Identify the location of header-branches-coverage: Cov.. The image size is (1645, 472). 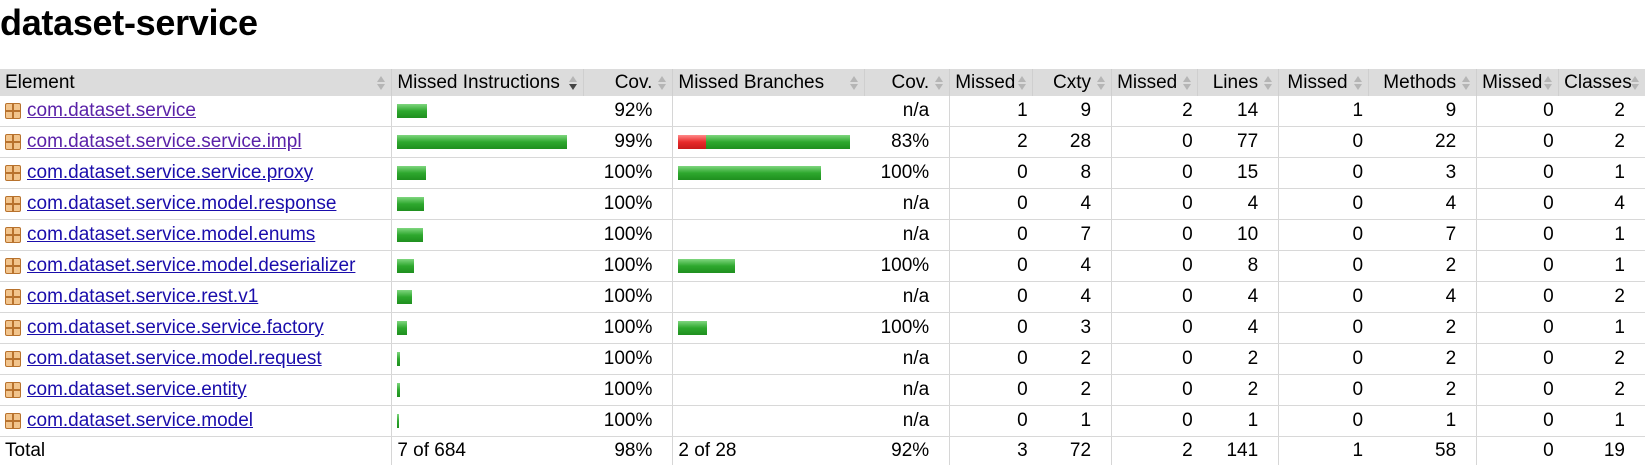
(907, 82).